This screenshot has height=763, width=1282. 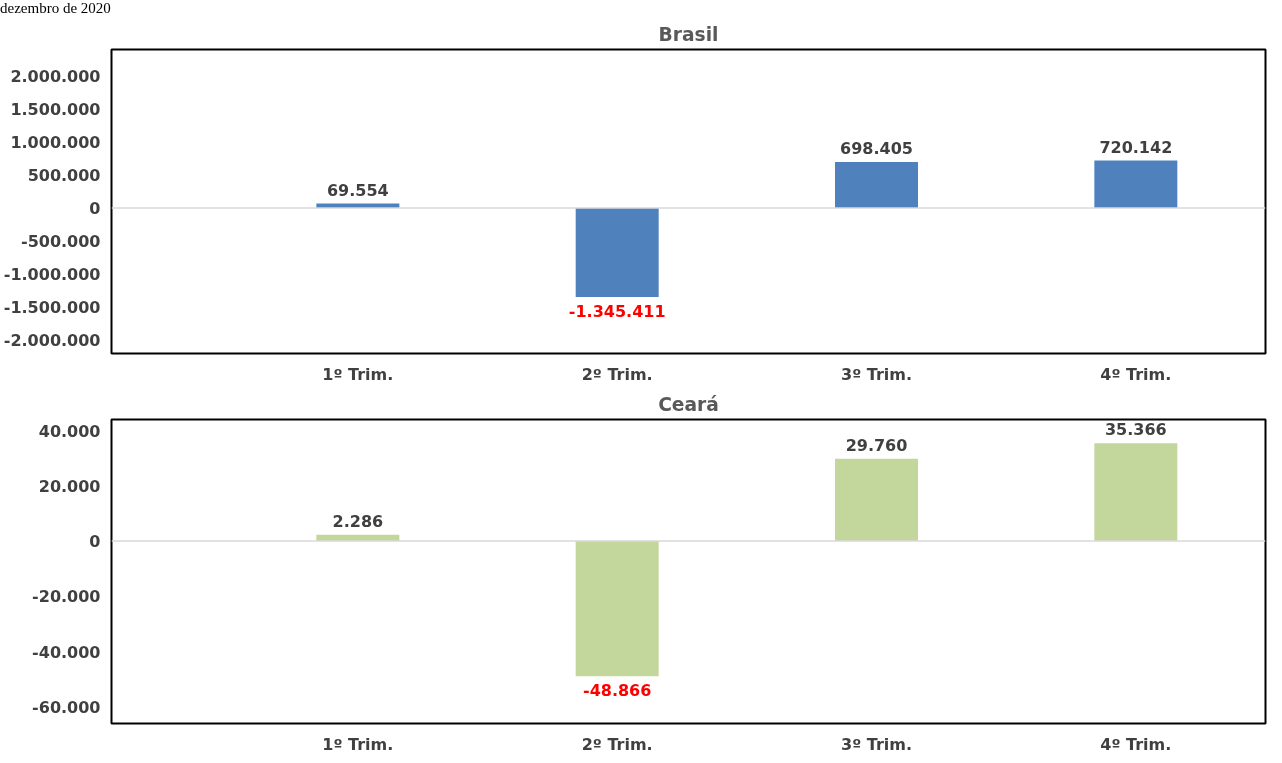 I want to click on data-label: 2.286, so click(x=358, y=521).